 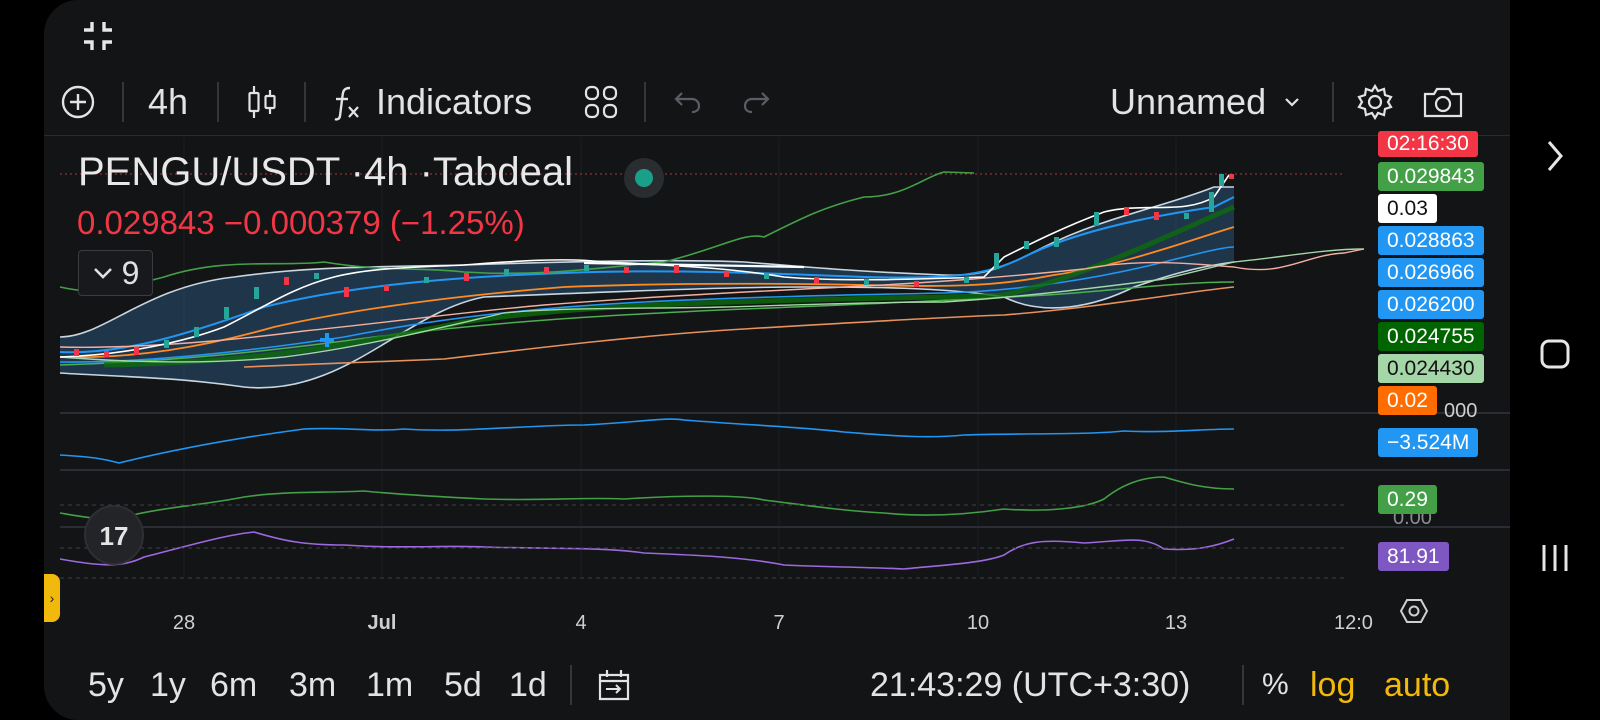 What do you see at coordinates (1030, 684) in the screenshot?
I see `timezone-clock: 21:43:29 (UTC+3:30)` at bounding box center [1030, 684].